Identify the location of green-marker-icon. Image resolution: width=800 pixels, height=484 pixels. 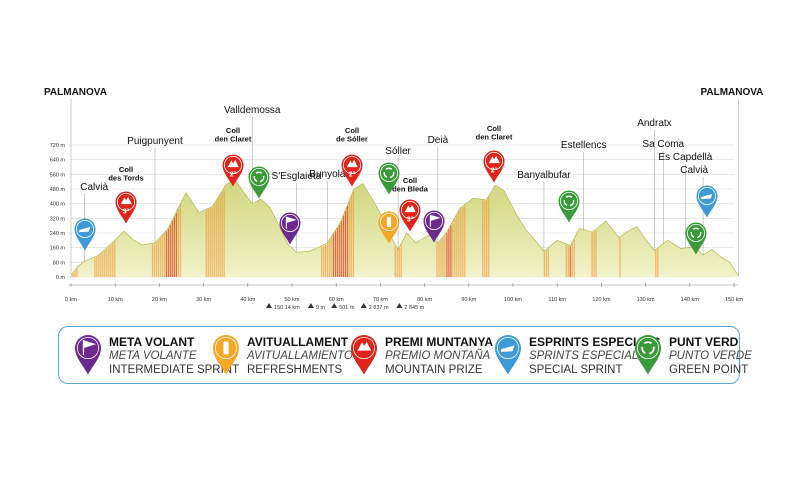
(389, 178).